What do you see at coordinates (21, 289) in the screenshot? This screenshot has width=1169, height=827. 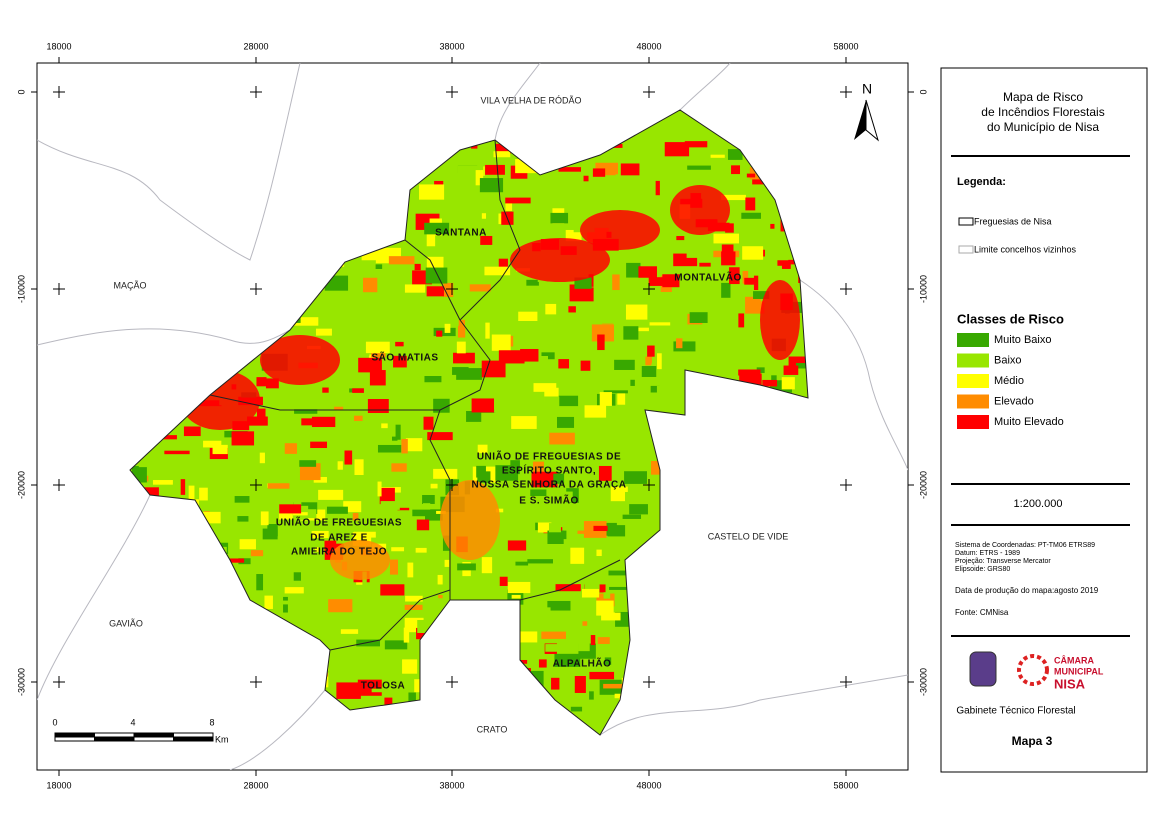 I see `y-tick-label: -10000` at bounding box center [21, 289].